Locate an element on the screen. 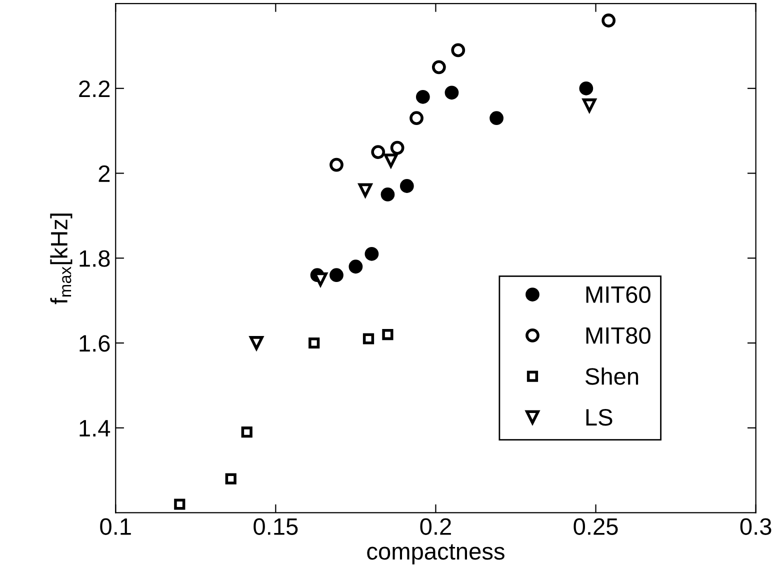  legend-label: LS is located at coordinates (599, 417).